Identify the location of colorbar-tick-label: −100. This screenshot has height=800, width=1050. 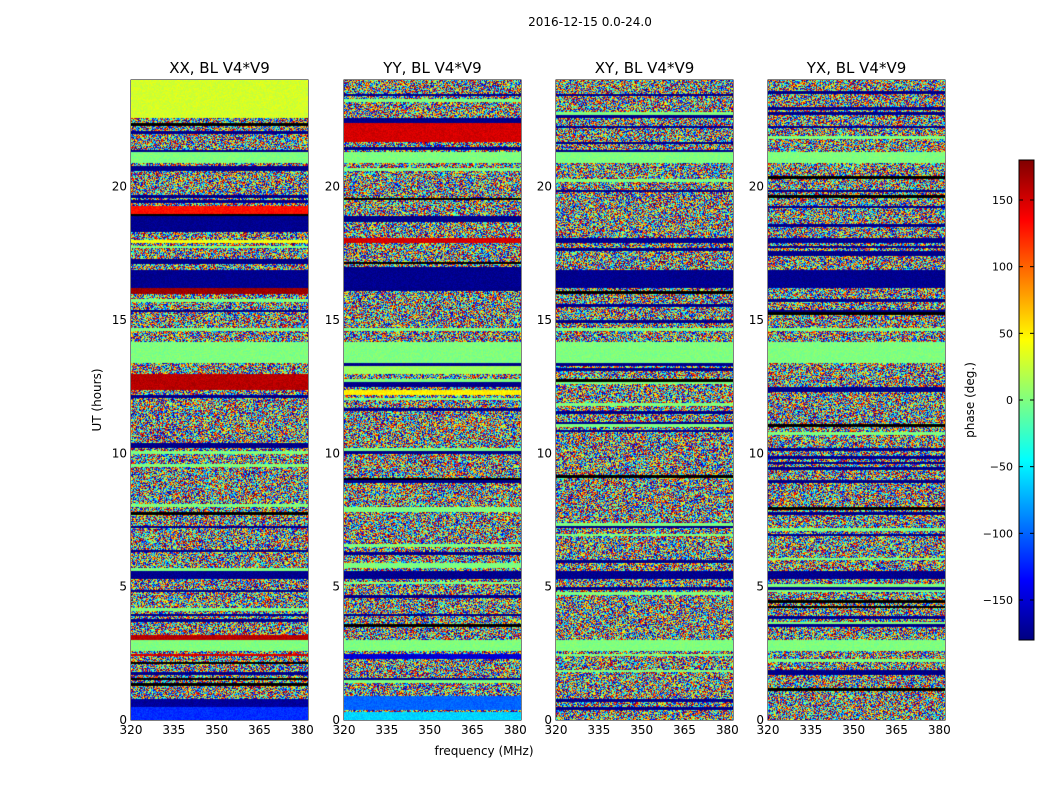
(998, 533).